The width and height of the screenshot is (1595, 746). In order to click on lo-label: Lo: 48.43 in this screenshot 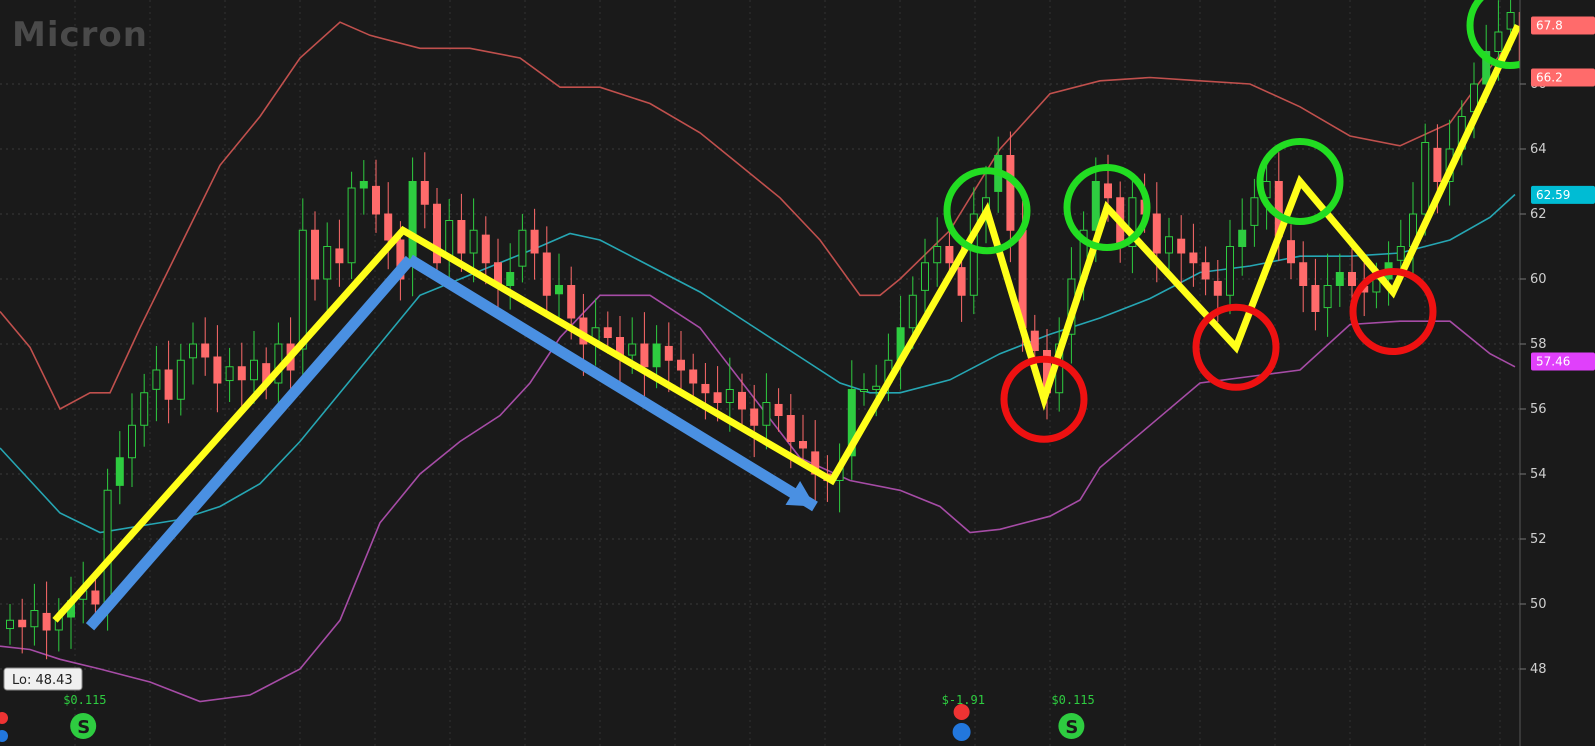, I will do `click(42, 680)`.